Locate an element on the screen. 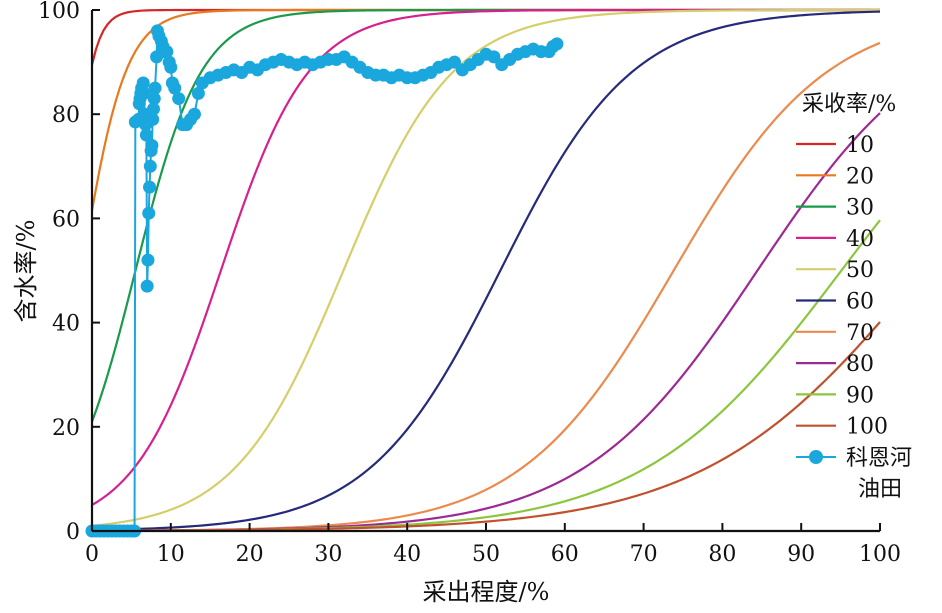 The height and width of the screenshot is (613, 942). x-tick-label: 50 is located at coordinates (486, 554).